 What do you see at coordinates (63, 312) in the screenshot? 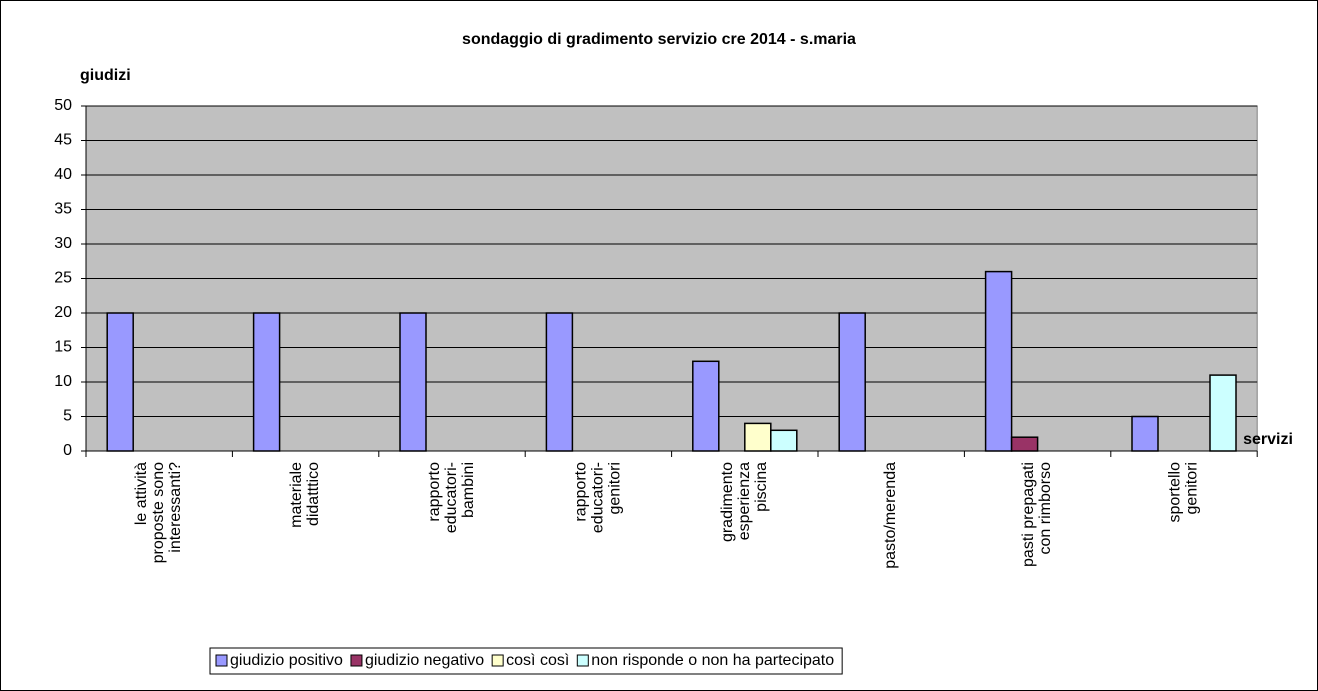
I see `y-tick-label: 20` at bounding box center [63, 312].